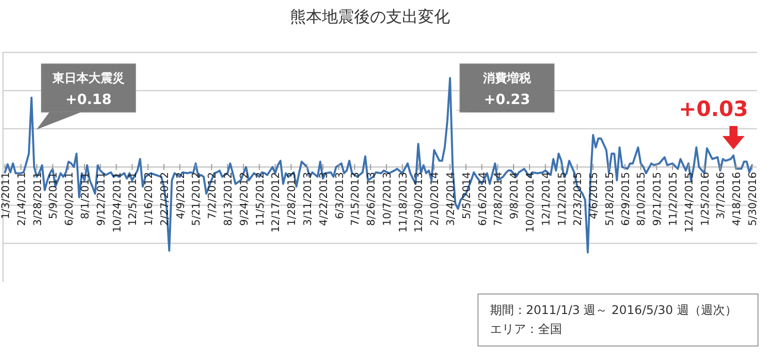  I want to click on x-tick-label: 2/27/2012, so click(164, 199).